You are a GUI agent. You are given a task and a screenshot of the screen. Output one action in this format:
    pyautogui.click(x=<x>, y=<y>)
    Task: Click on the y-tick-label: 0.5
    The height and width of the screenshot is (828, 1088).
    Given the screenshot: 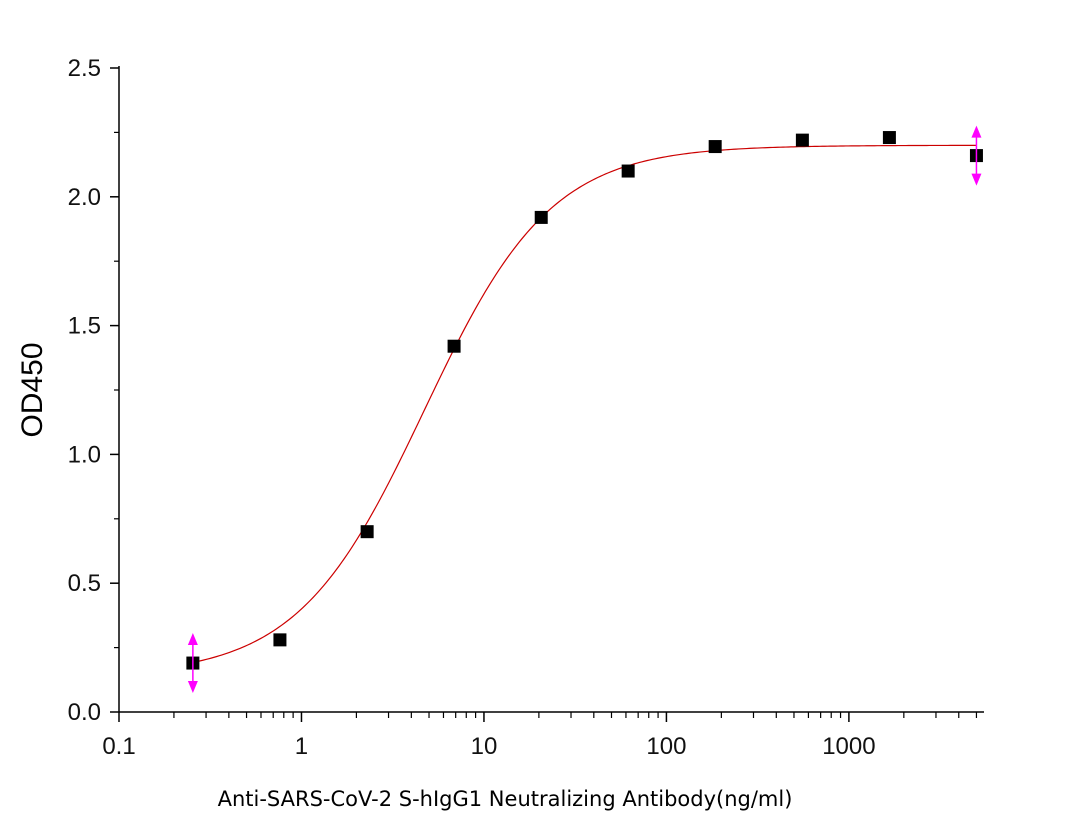 What is the action you would take?
    pyautogui.click(x=84, y=583)
    